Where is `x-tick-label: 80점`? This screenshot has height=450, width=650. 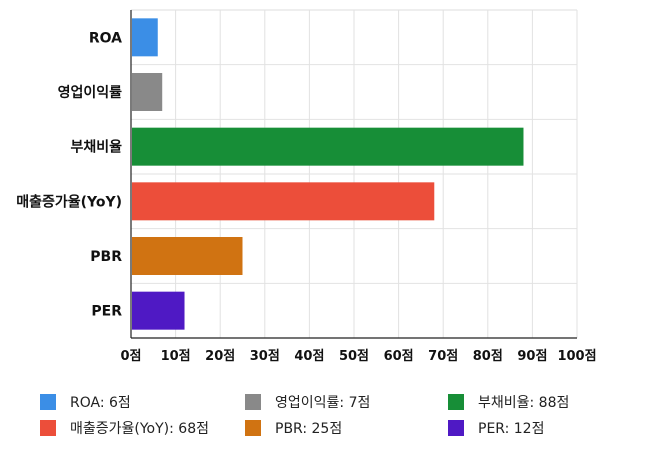 x-tick-label: 80점 is located at coordinates (488, 356).